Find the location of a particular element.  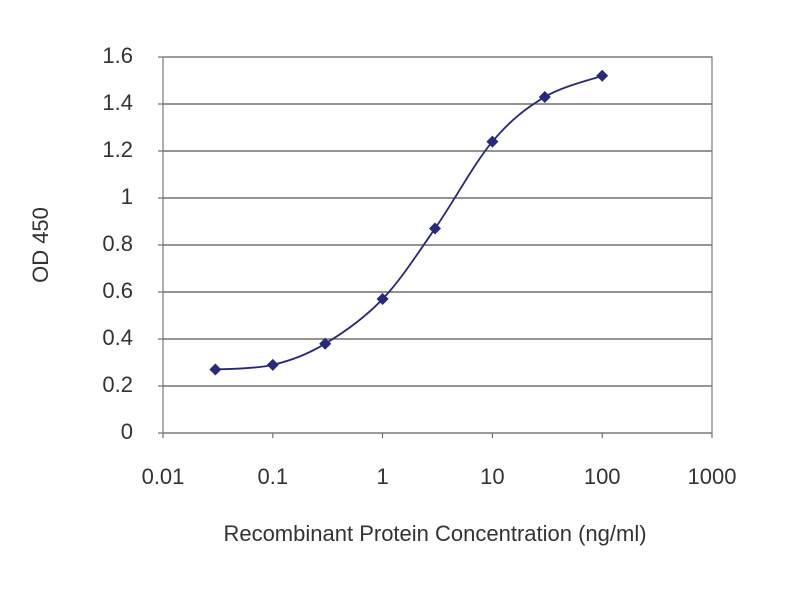

x-tick-label: 1 is located at coordinates (382, 476).